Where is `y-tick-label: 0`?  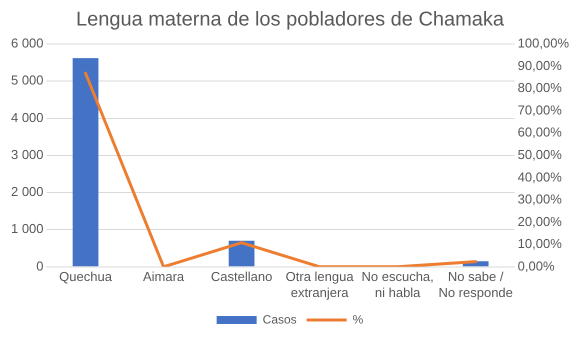
y-tick-label: 0 is located at coordinates (40, 266).